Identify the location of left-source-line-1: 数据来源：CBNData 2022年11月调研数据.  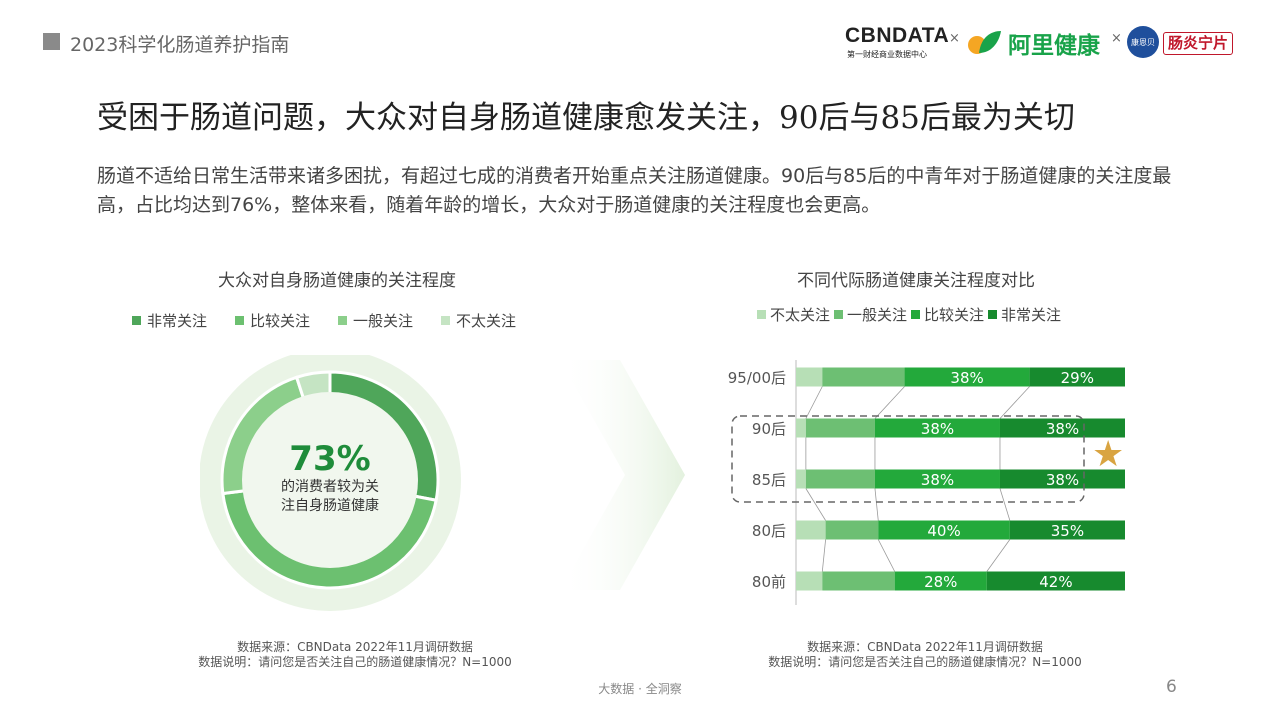
(355, 647).